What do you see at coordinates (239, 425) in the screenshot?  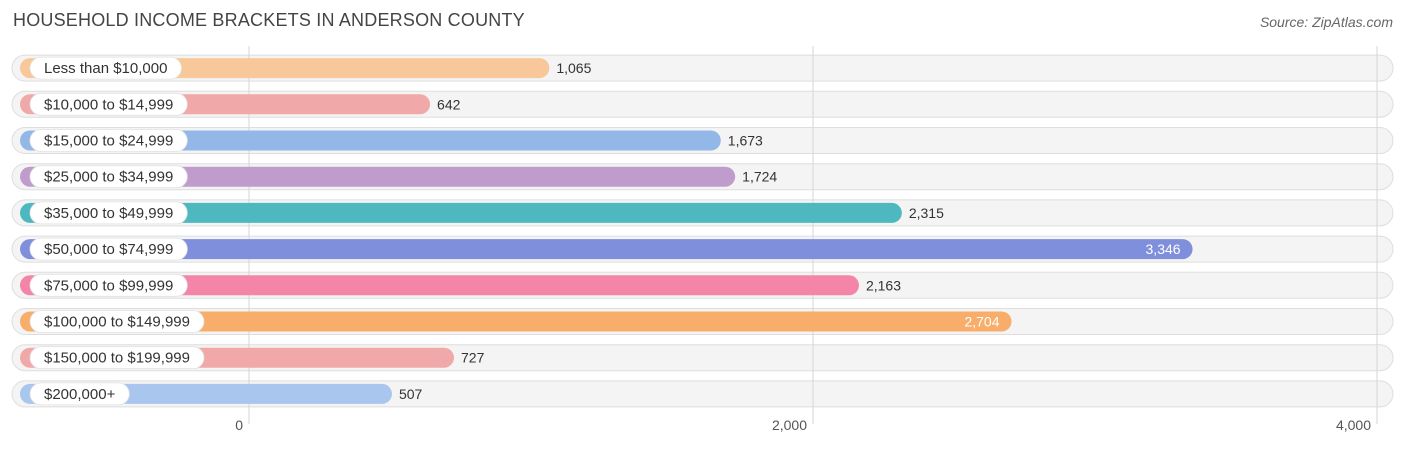 I see `x-tick-label: 0` at bounding box center [239, 425].